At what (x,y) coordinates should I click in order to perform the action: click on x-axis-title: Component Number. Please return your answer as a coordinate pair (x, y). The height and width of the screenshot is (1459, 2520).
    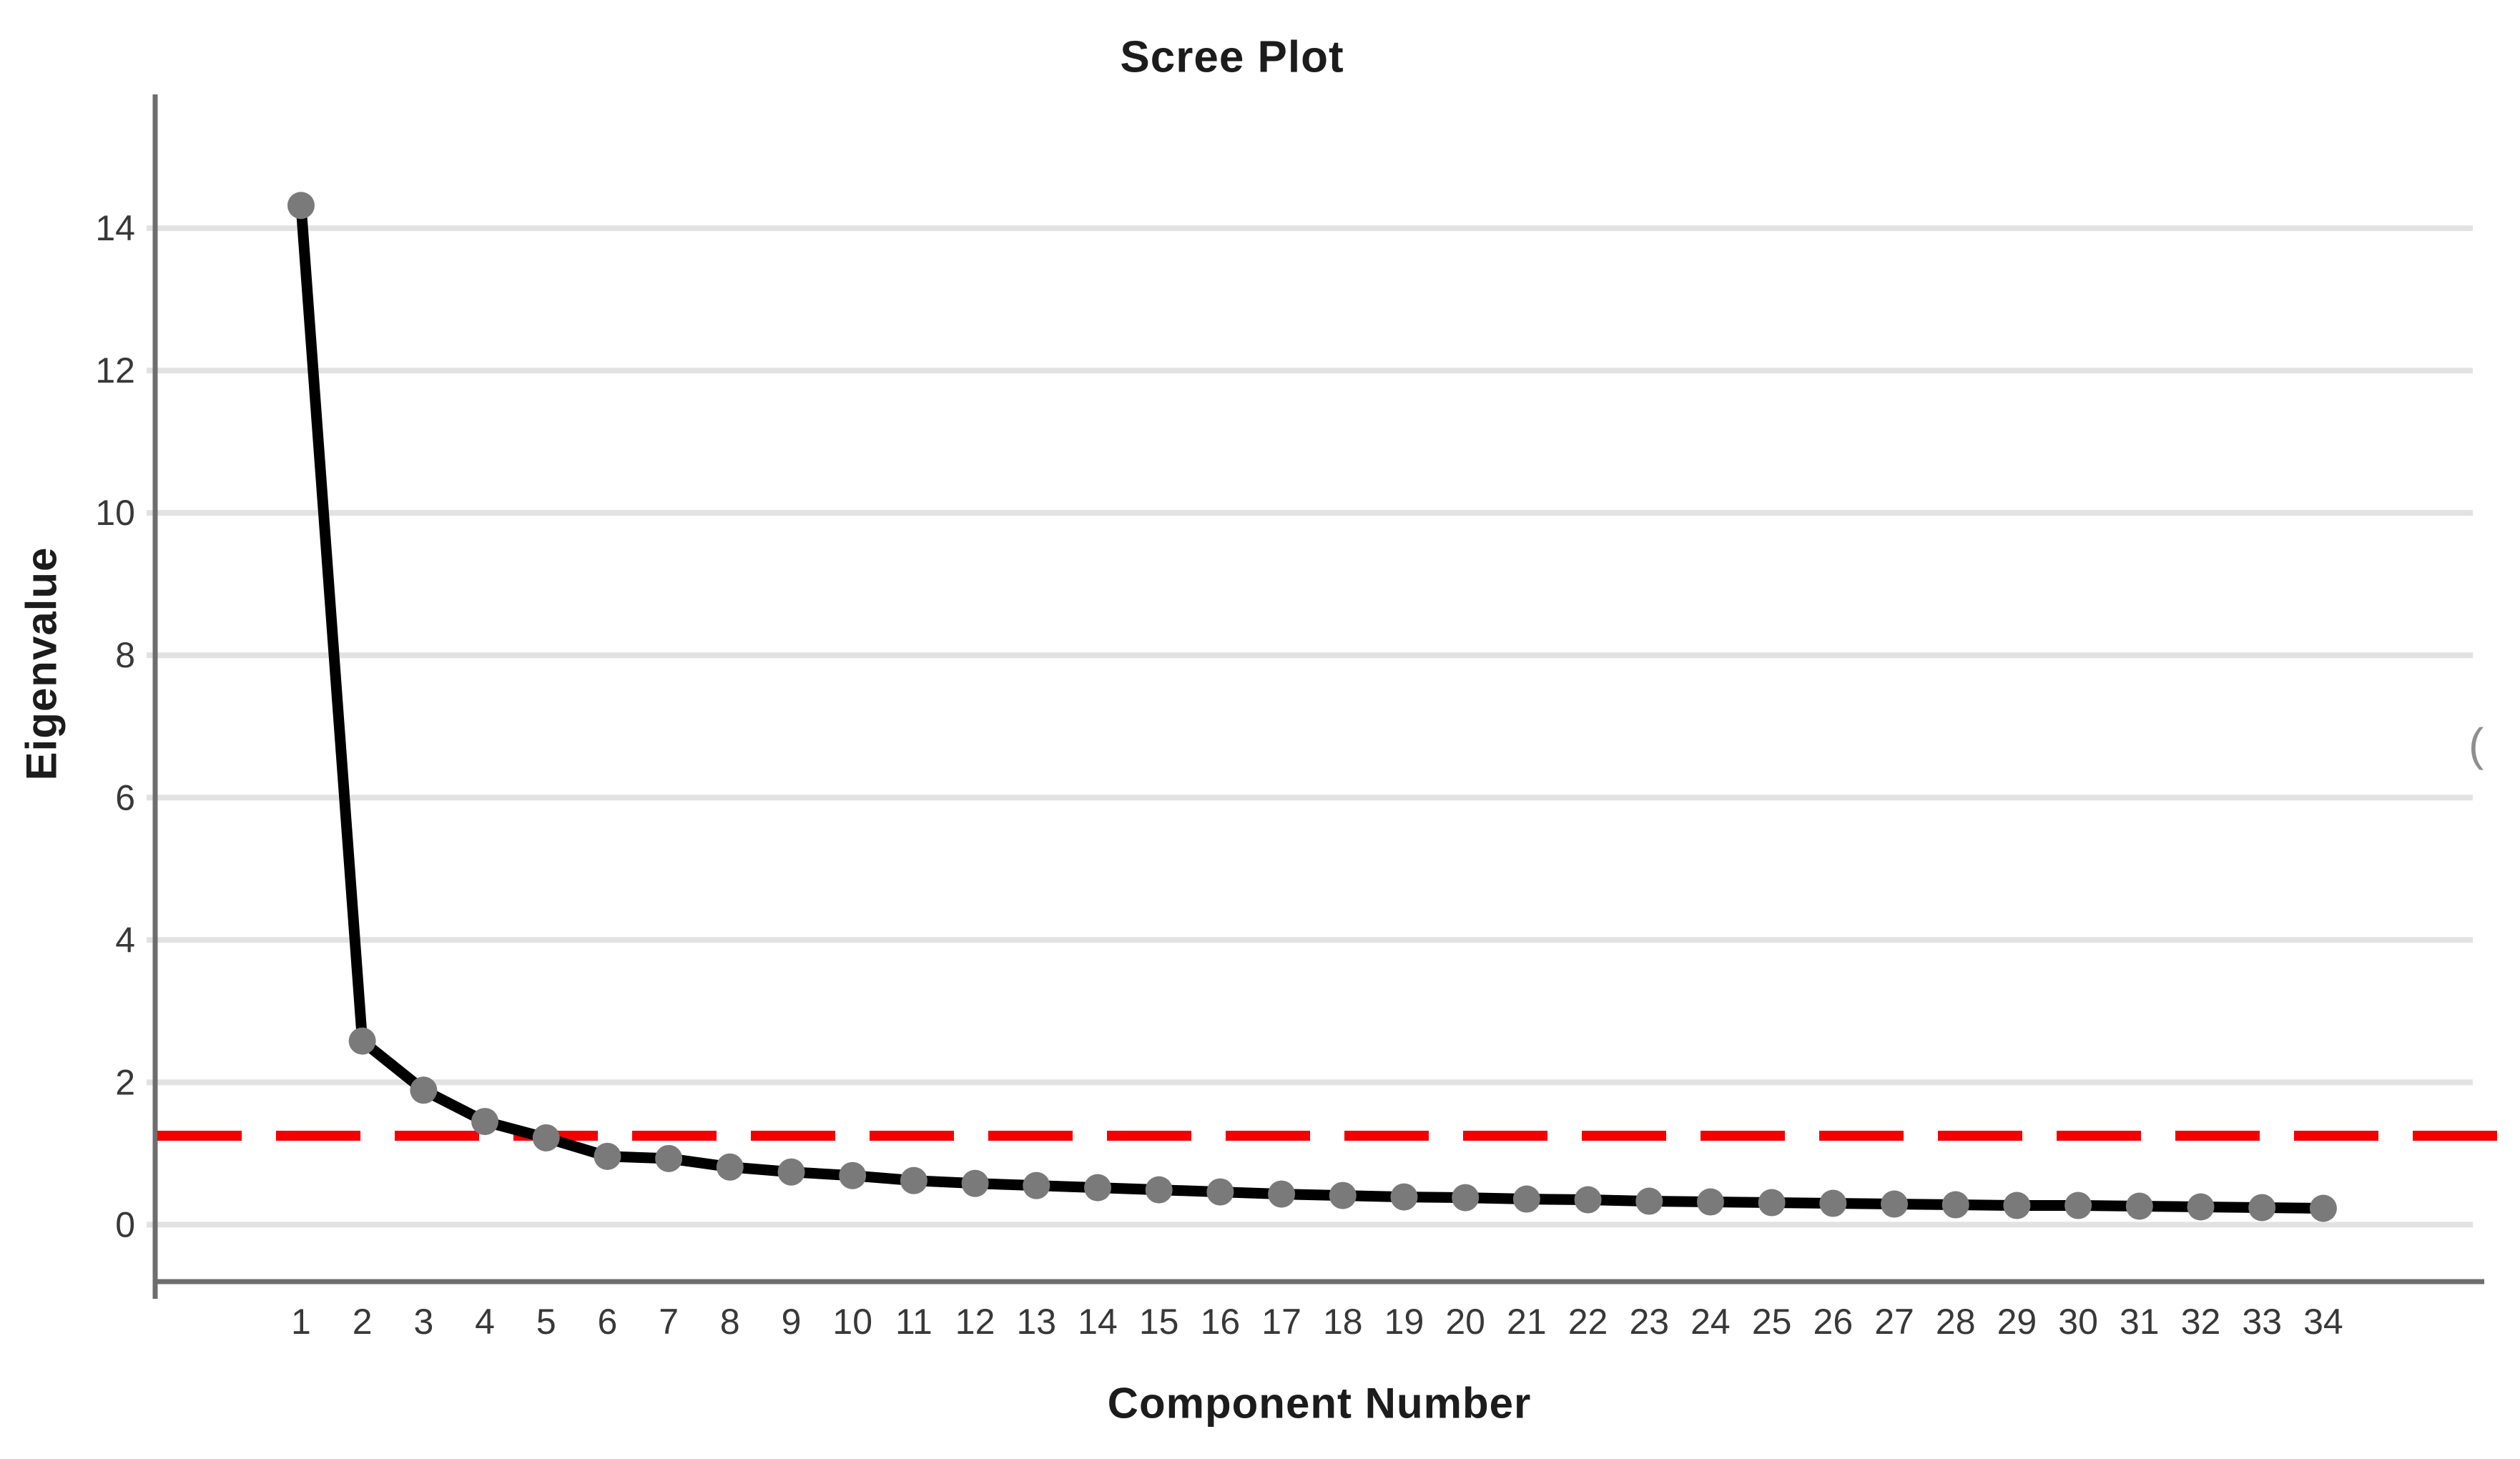
    Looking at the image, I should click on (1319, 1404).